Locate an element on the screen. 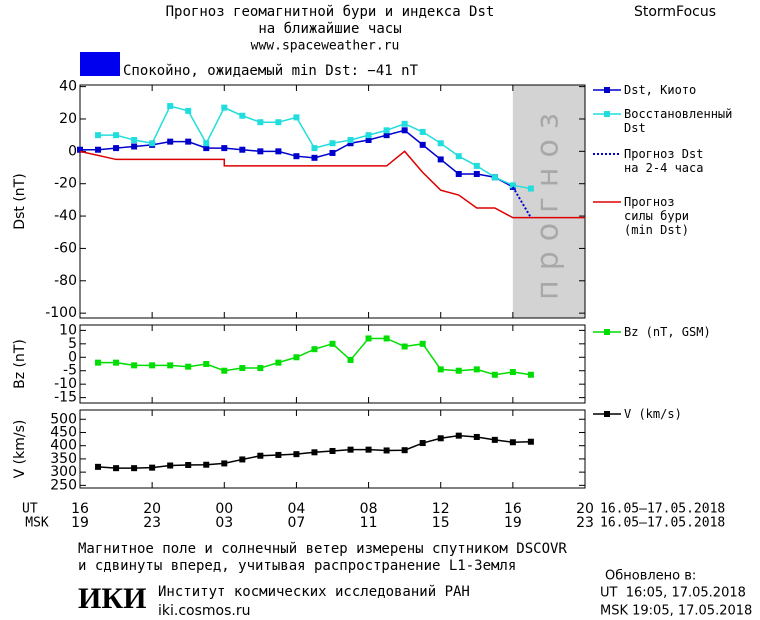 The width and height of the screenshot is (760, 620). ut-label: UT is located at coordinates (30, 509).